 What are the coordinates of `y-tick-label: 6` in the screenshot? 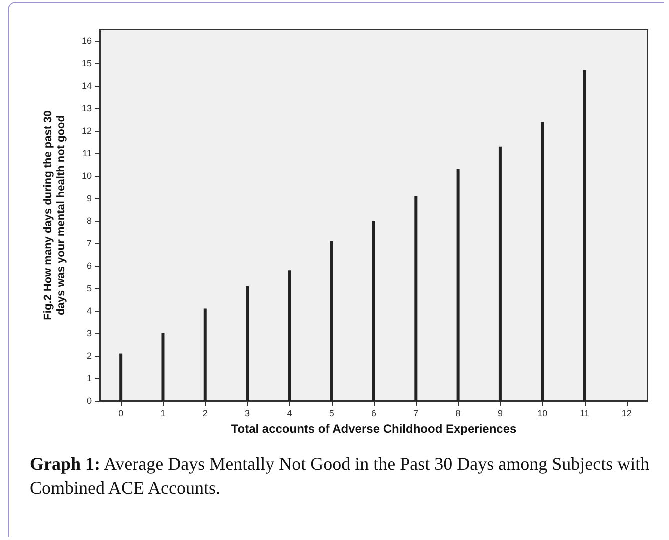 It's located at (89, 266).